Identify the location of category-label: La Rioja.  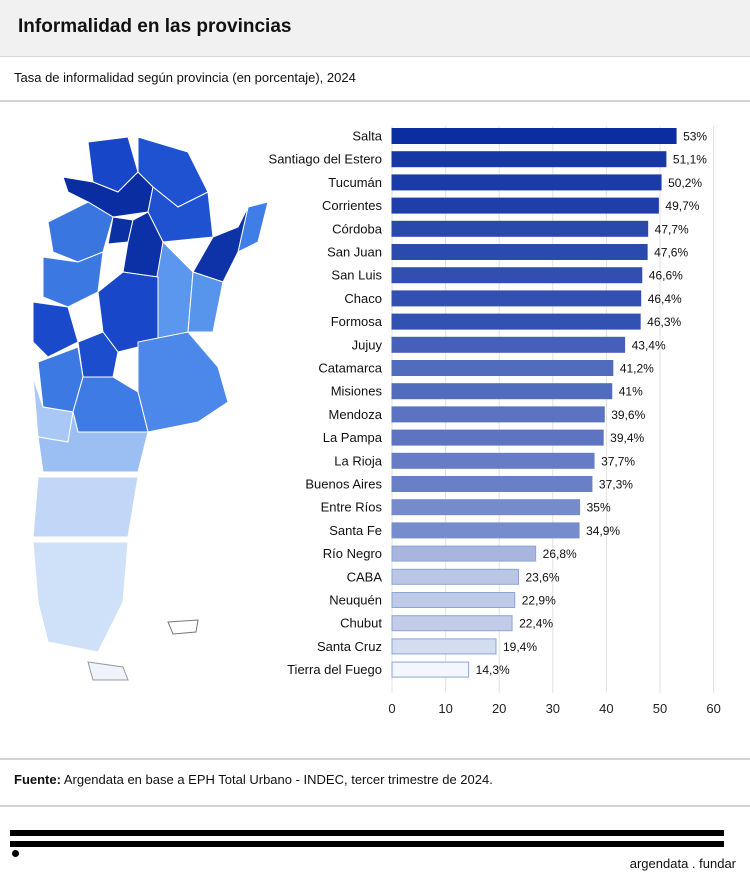
(358, 460).